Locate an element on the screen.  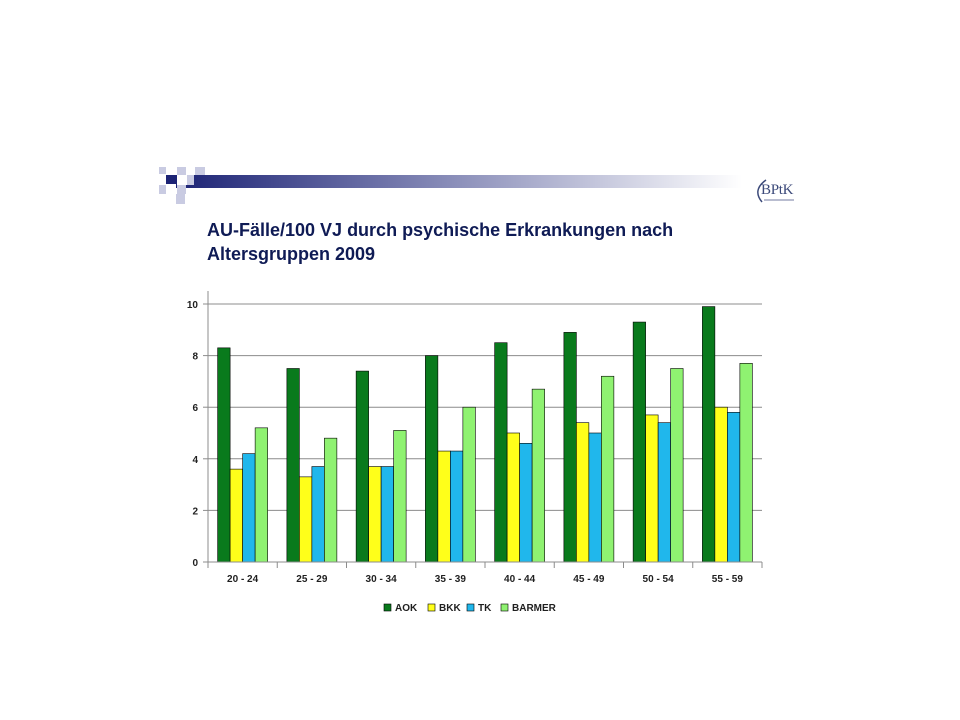
legend: AOK BKK TK BARMER is located at coordinates (470, 608).